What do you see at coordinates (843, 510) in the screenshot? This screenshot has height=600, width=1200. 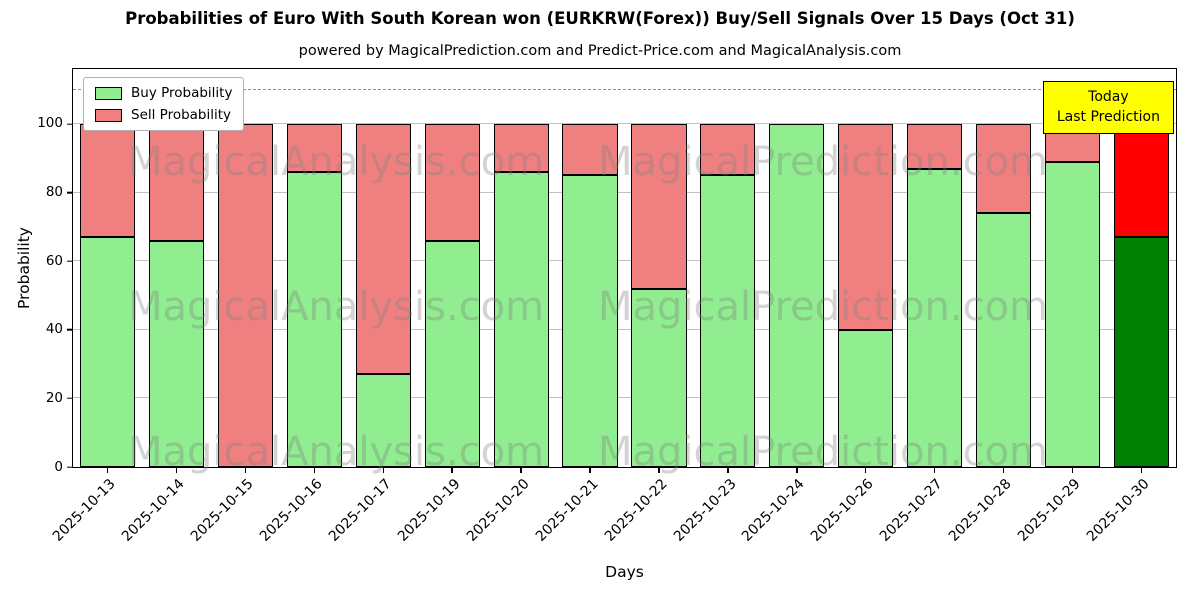 I see `x-tick-label: 2025-10-26` at bounding box center [843, 510].